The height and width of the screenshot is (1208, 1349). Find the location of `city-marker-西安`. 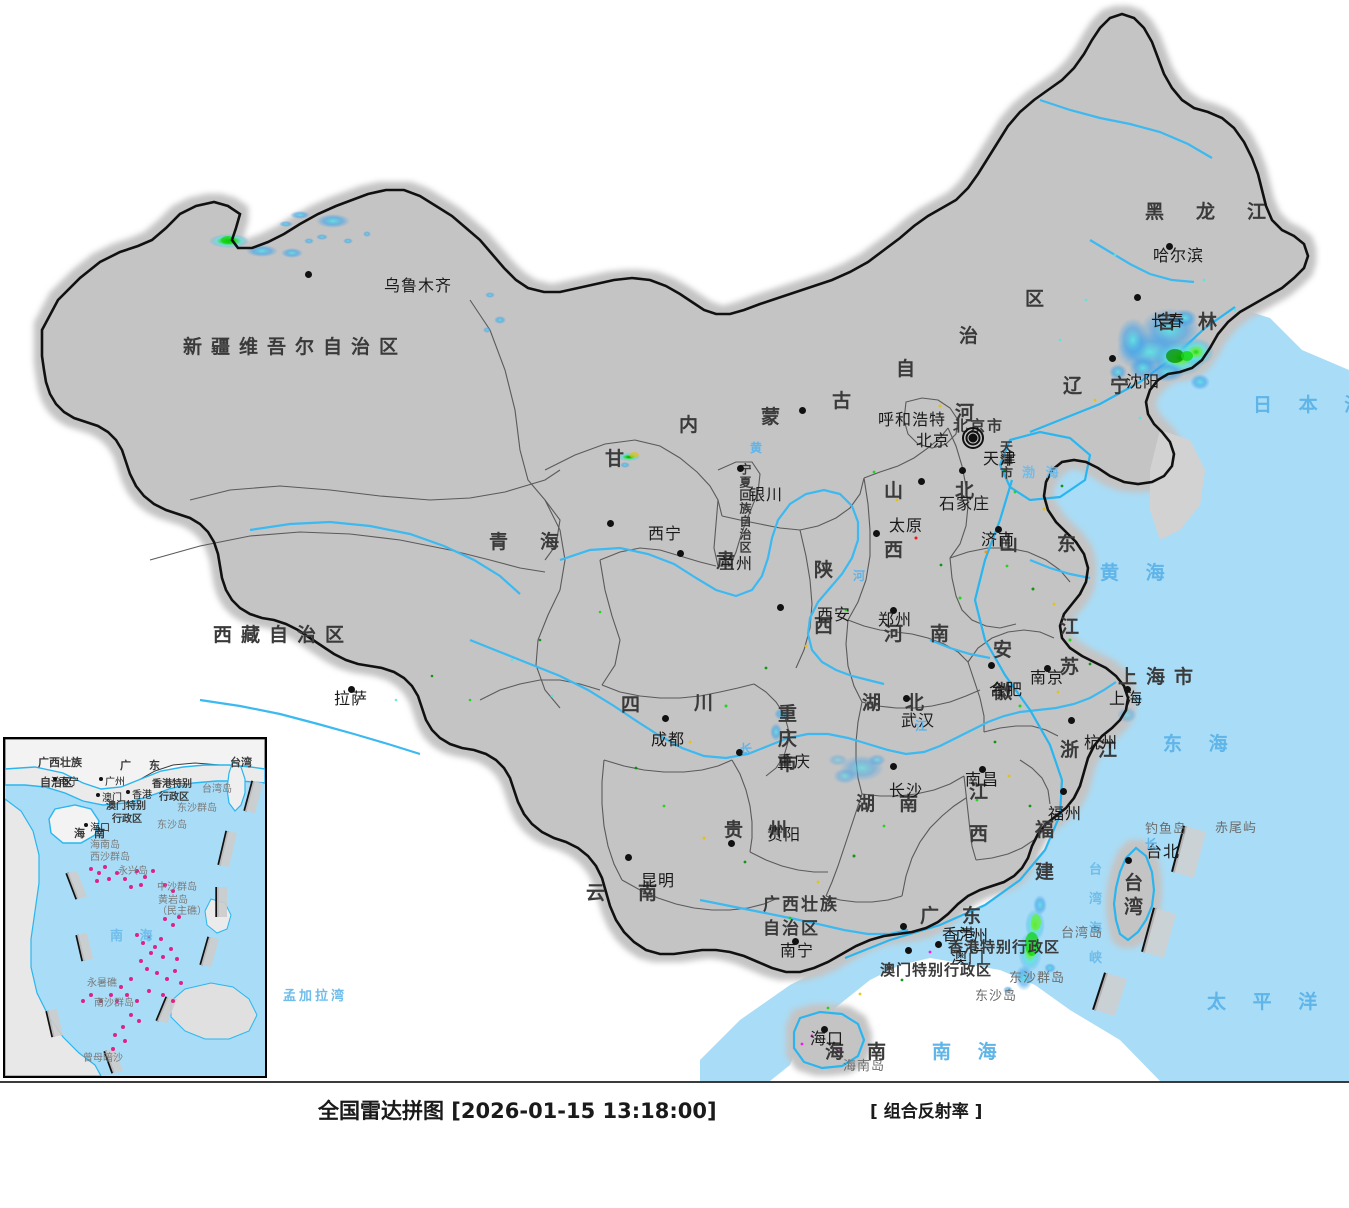

city-marker-西安 is located at coordinates (780, 607).